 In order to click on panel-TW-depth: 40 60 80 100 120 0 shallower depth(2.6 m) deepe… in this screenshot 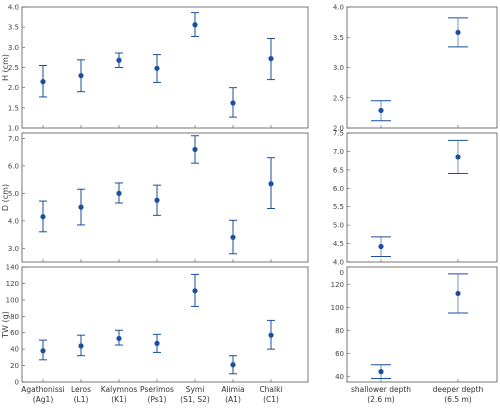, I will do `click(414, 335)`.